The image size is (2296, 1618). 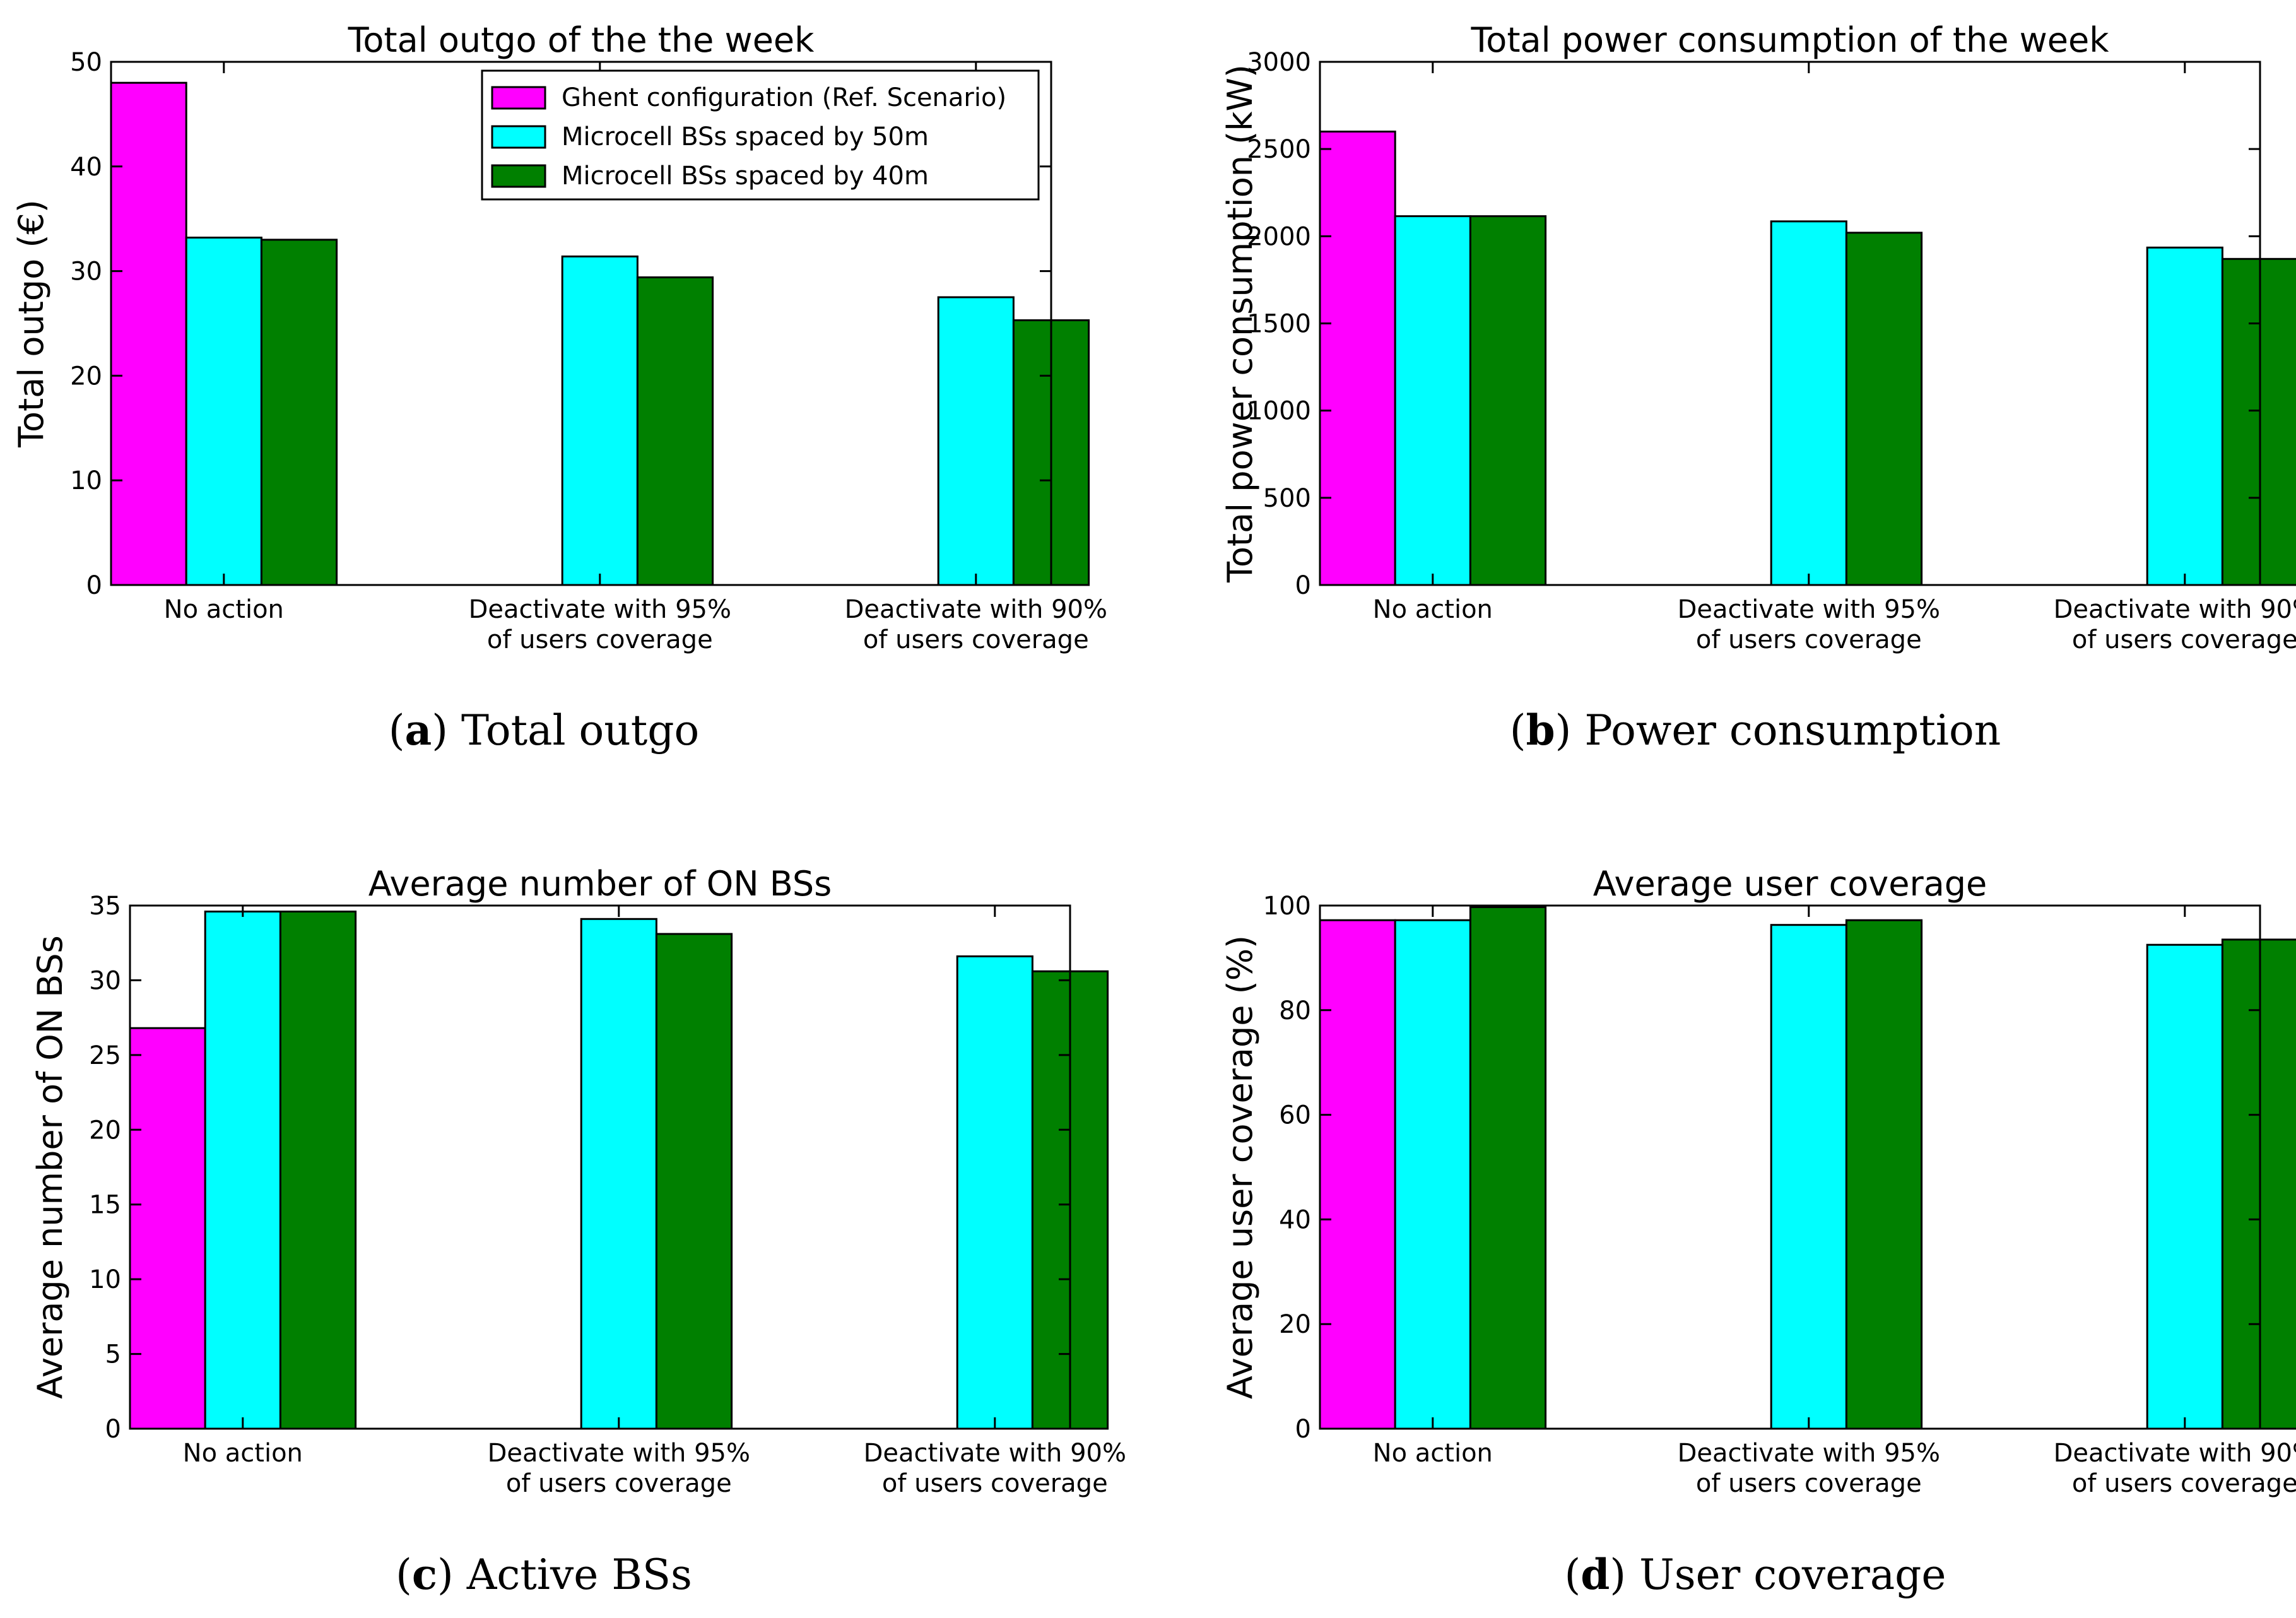 I want to click on legend-label-s40: Microcell BSs spaced by 40m, so click(x=745, y=176).